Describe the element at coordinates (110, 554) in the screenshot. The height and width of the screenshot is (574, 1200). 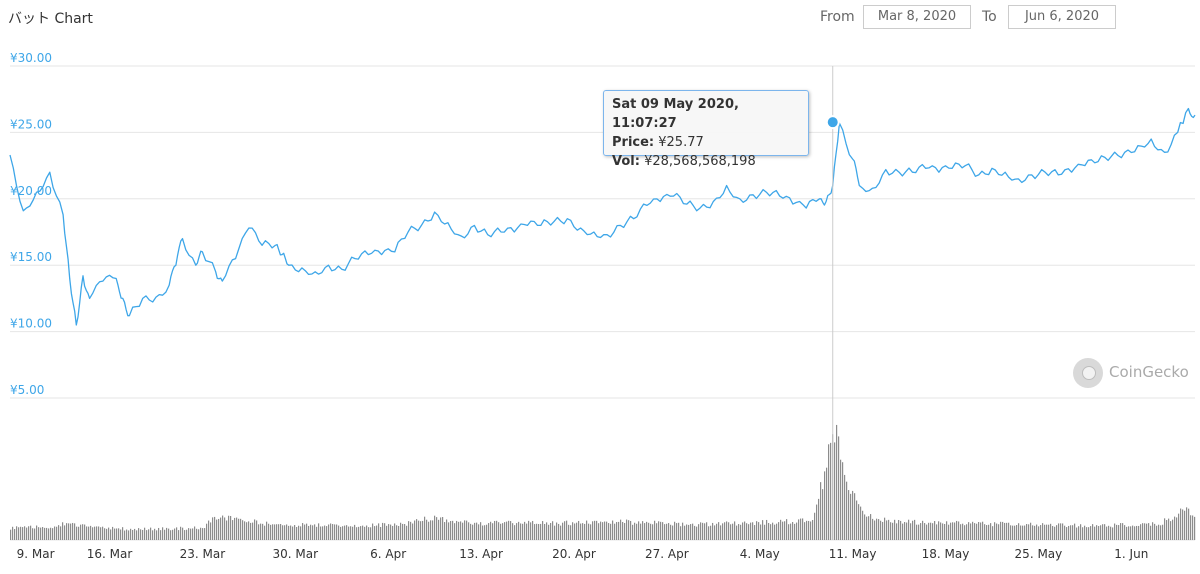
I see `x-tick-label: 16. Mar` at that location.